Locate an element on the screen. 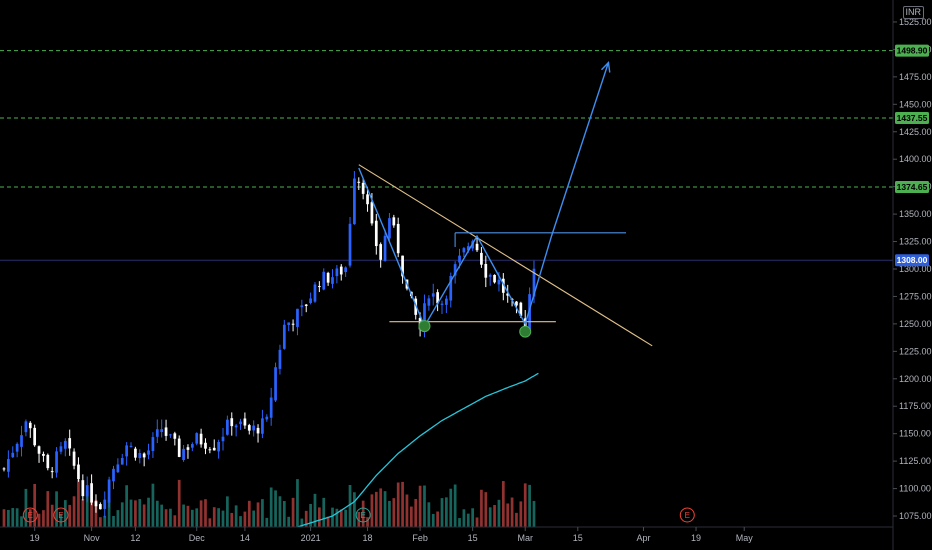 The height and width of the screenshot is (550, 932). time-tick-label: Apr is located at coordinates (643, 538).